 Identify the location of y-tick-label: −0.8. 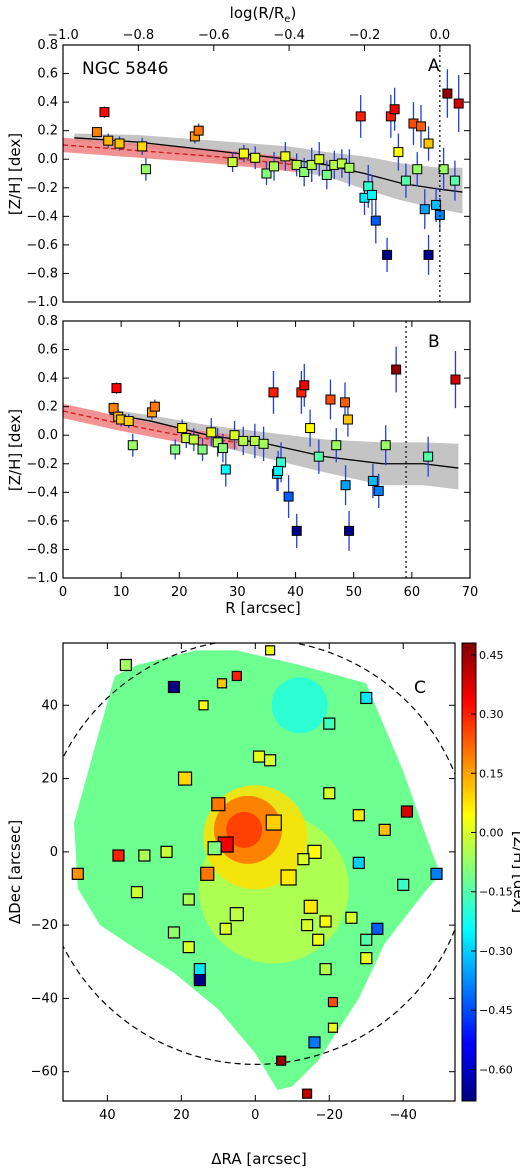
(42, 549).